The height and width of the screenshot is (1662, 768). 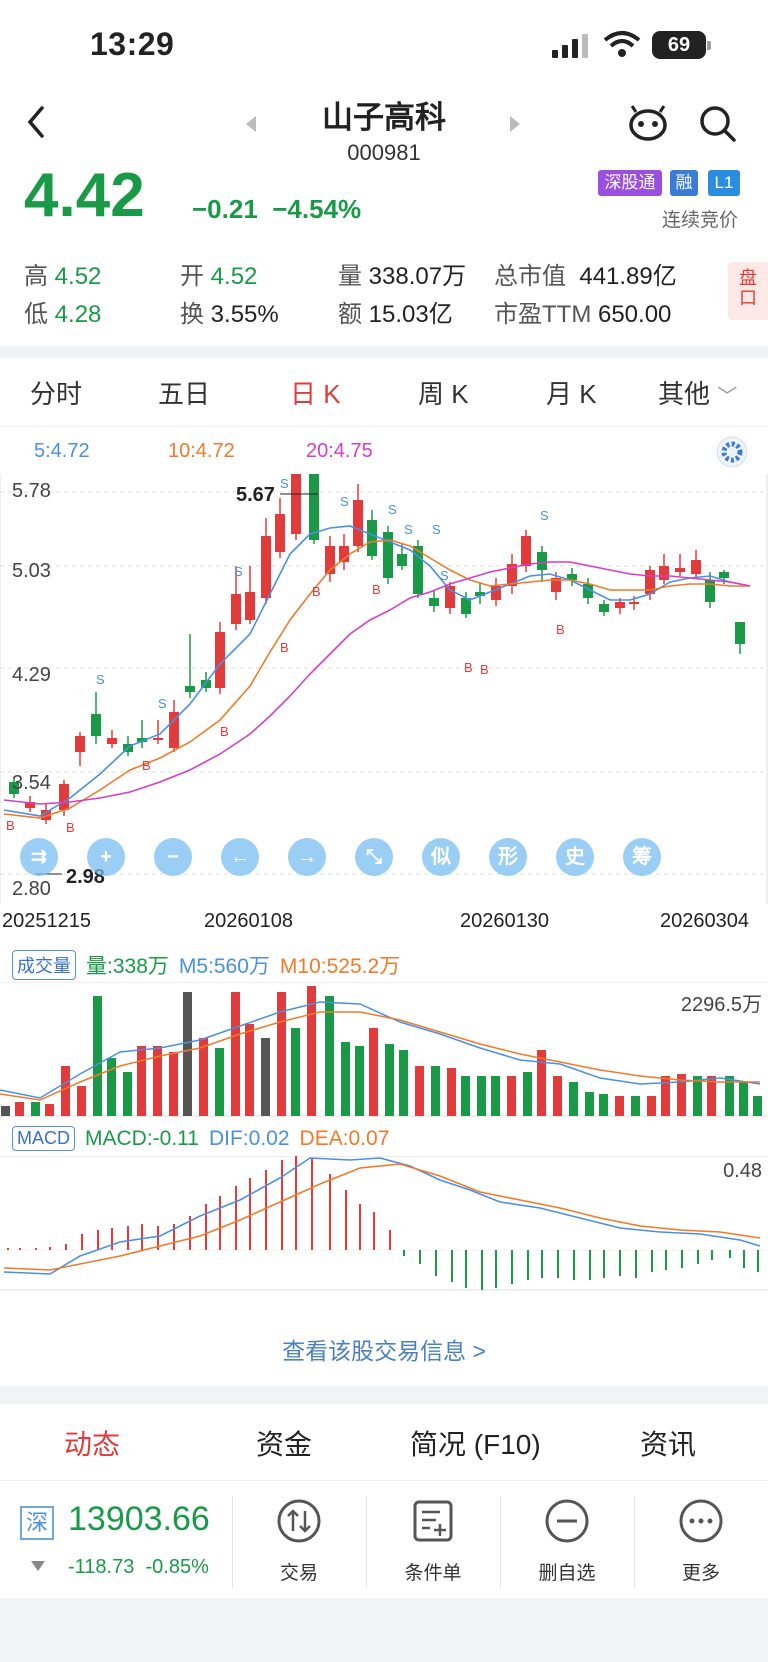 What do you see at coordinates (642, 857) in the screenshot?
I see `chart-tool-button: 筹` at bounding box center [642, 857].